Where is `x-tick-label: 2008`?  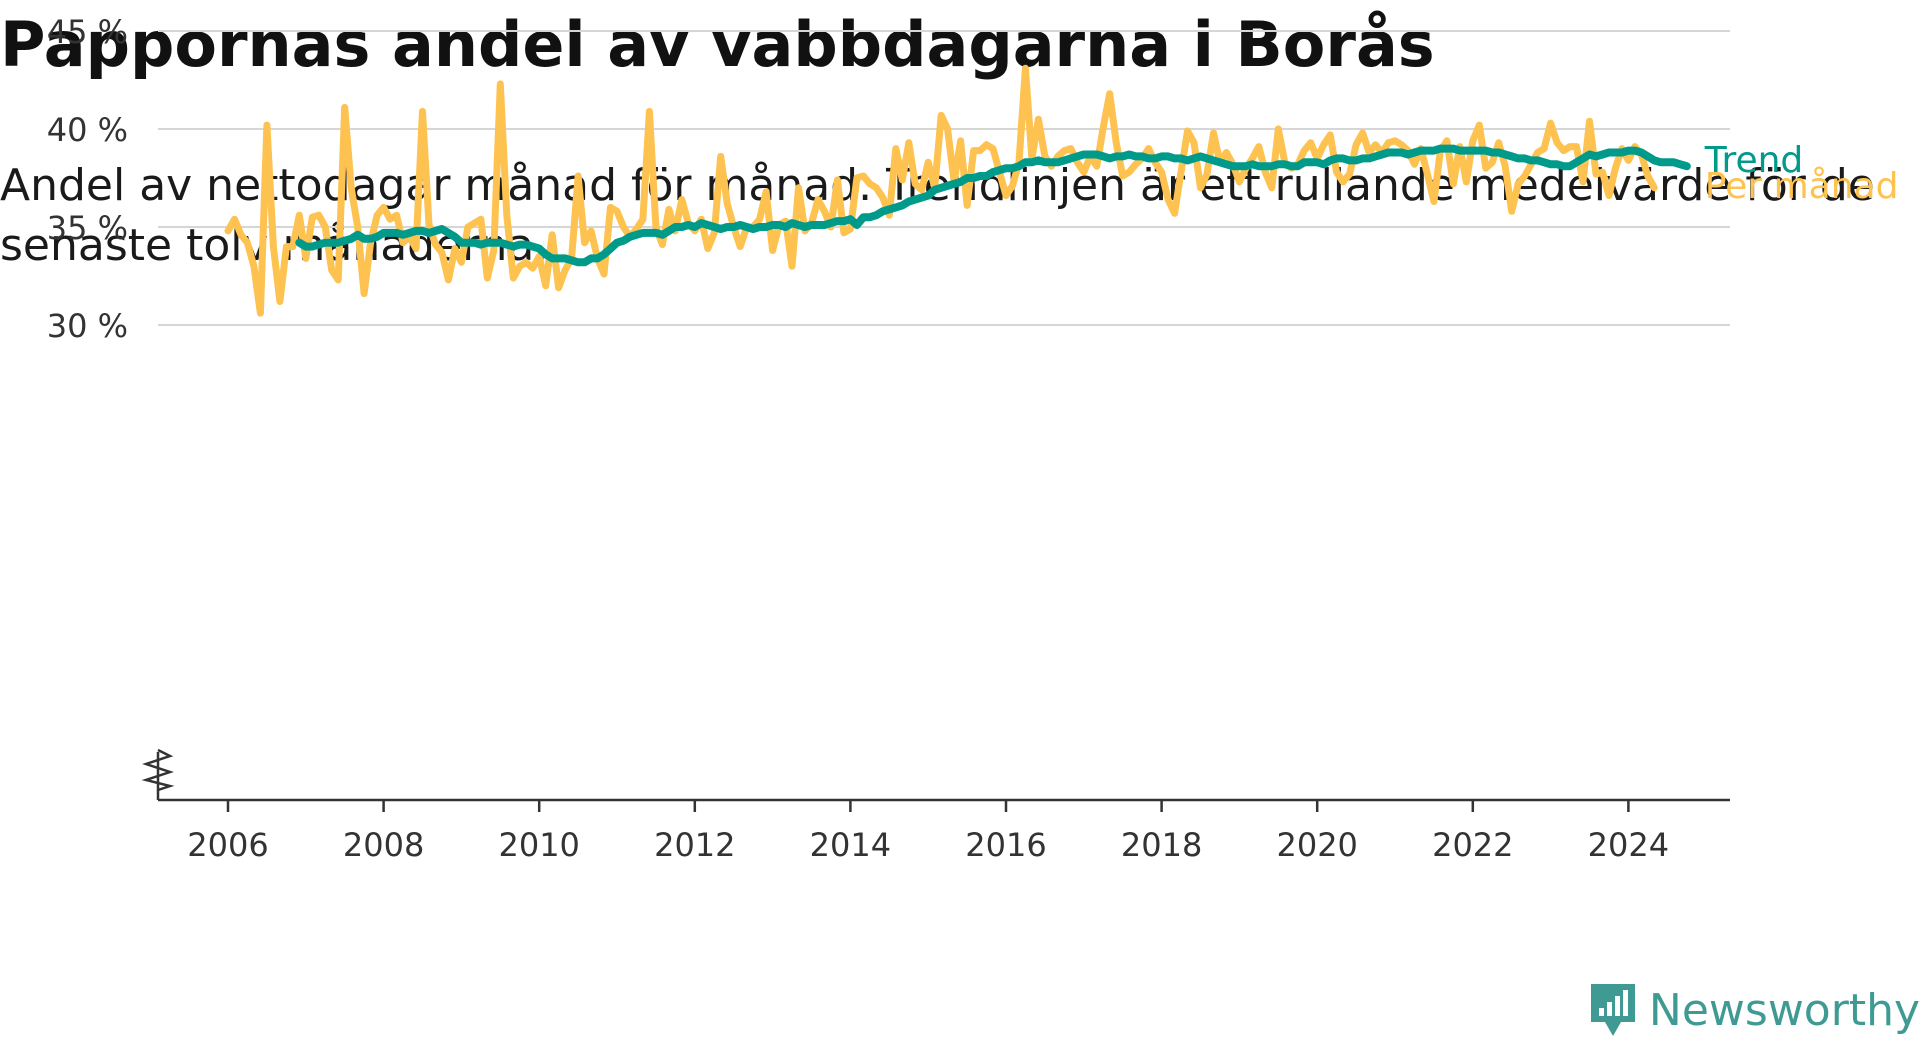
x-tick-label: 2008 is located at coordinates (383, 845).